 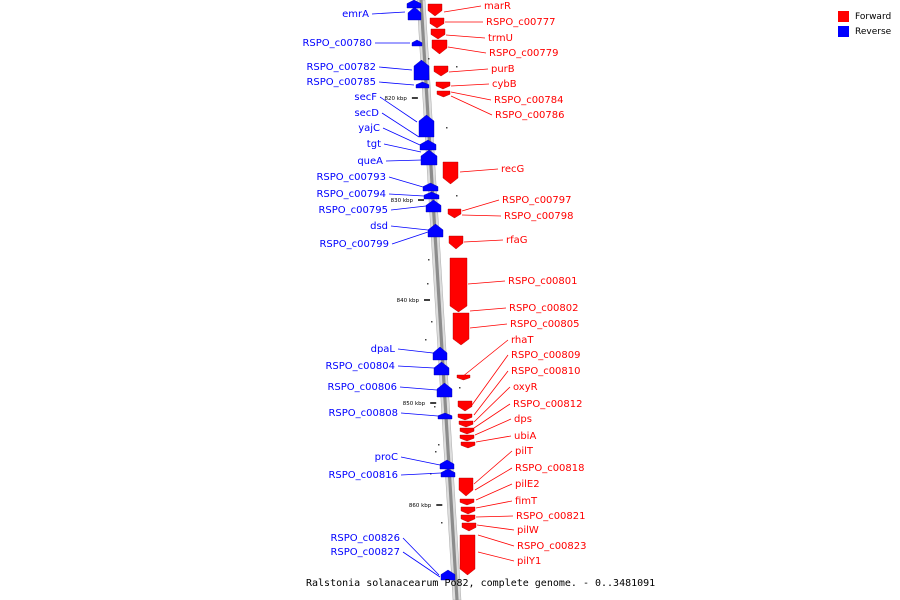 What do you see at coordinates (439, 300) in the screenshot?
I see `genome-backbone` at bounding box center [439, 300].